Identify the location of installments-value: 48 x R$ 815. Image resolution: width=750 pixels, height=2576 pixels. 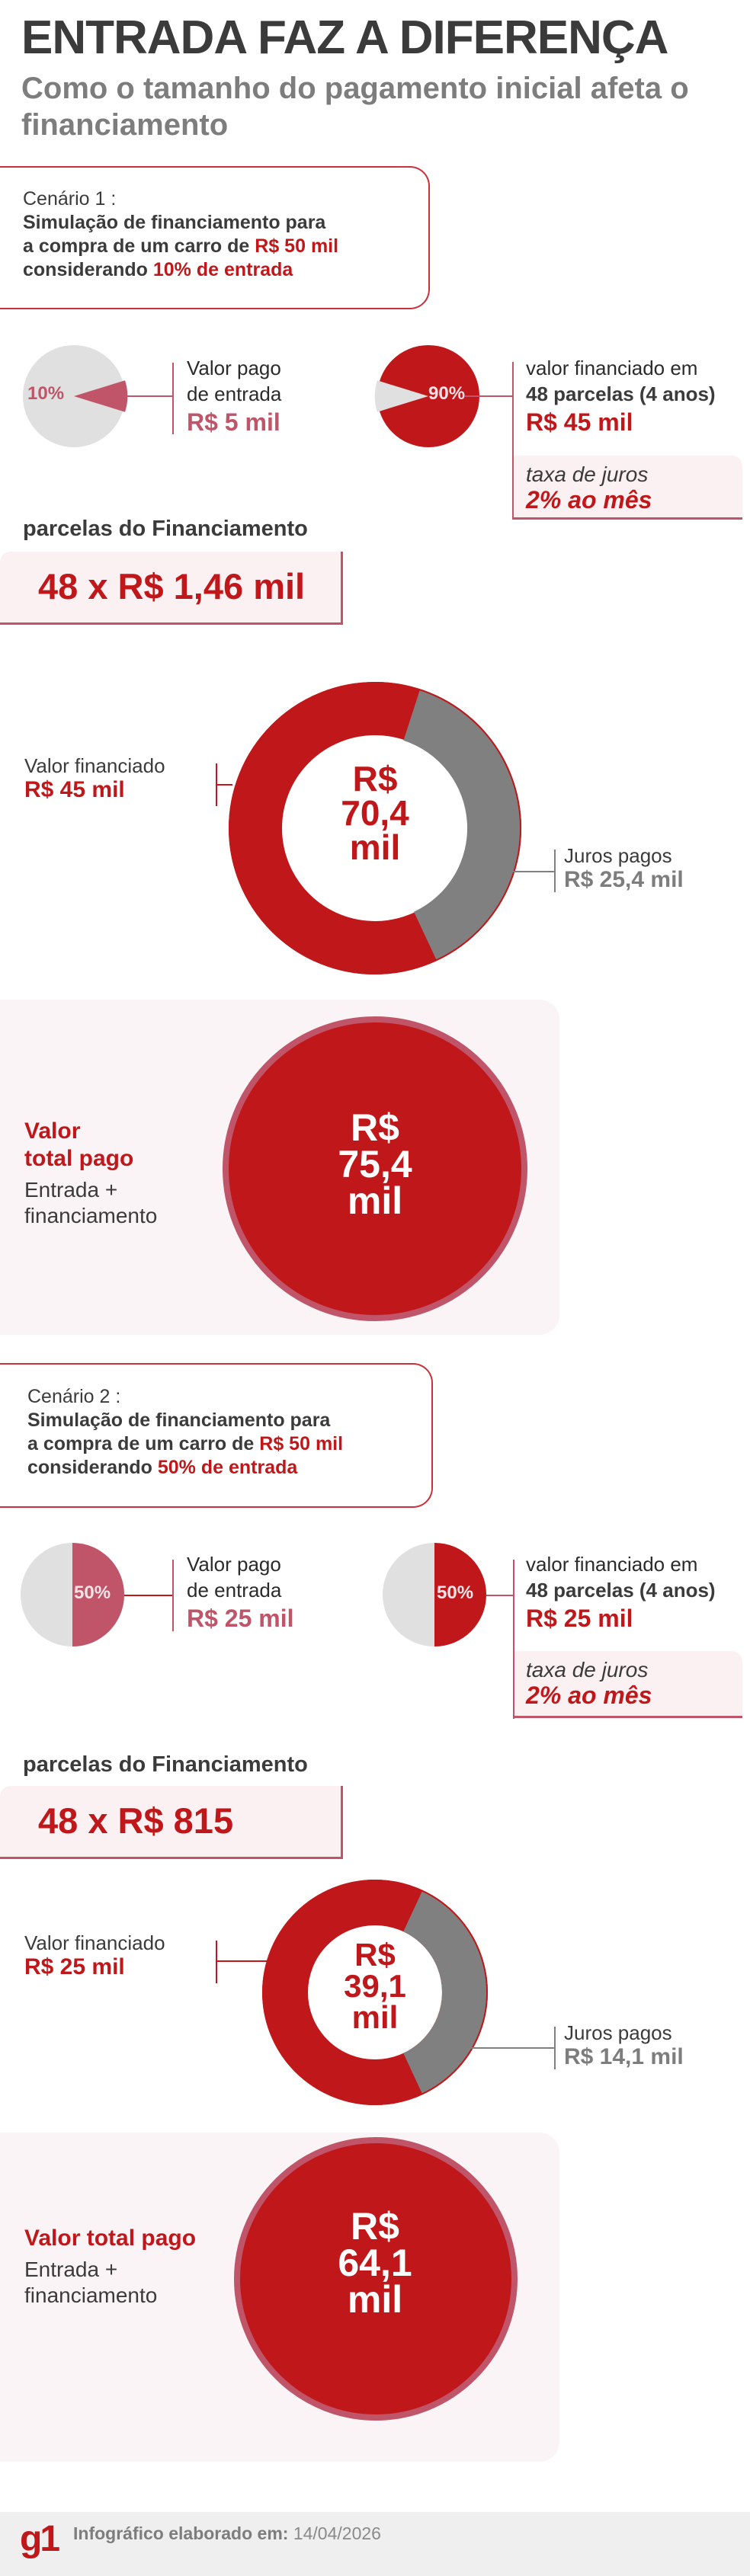
(136, 1820).